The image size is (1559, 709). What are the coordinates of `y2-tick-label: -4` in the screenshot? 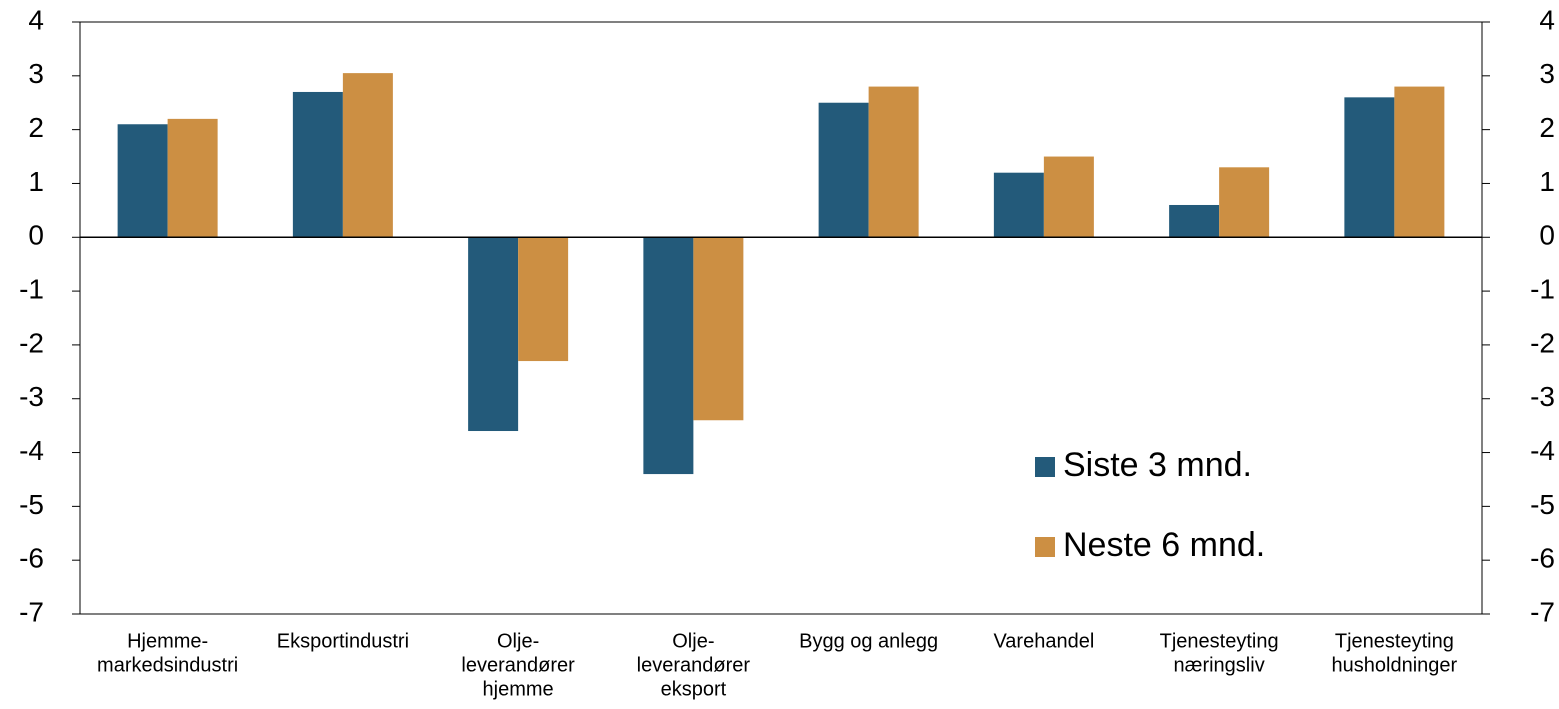 It's located at (1542, 450).